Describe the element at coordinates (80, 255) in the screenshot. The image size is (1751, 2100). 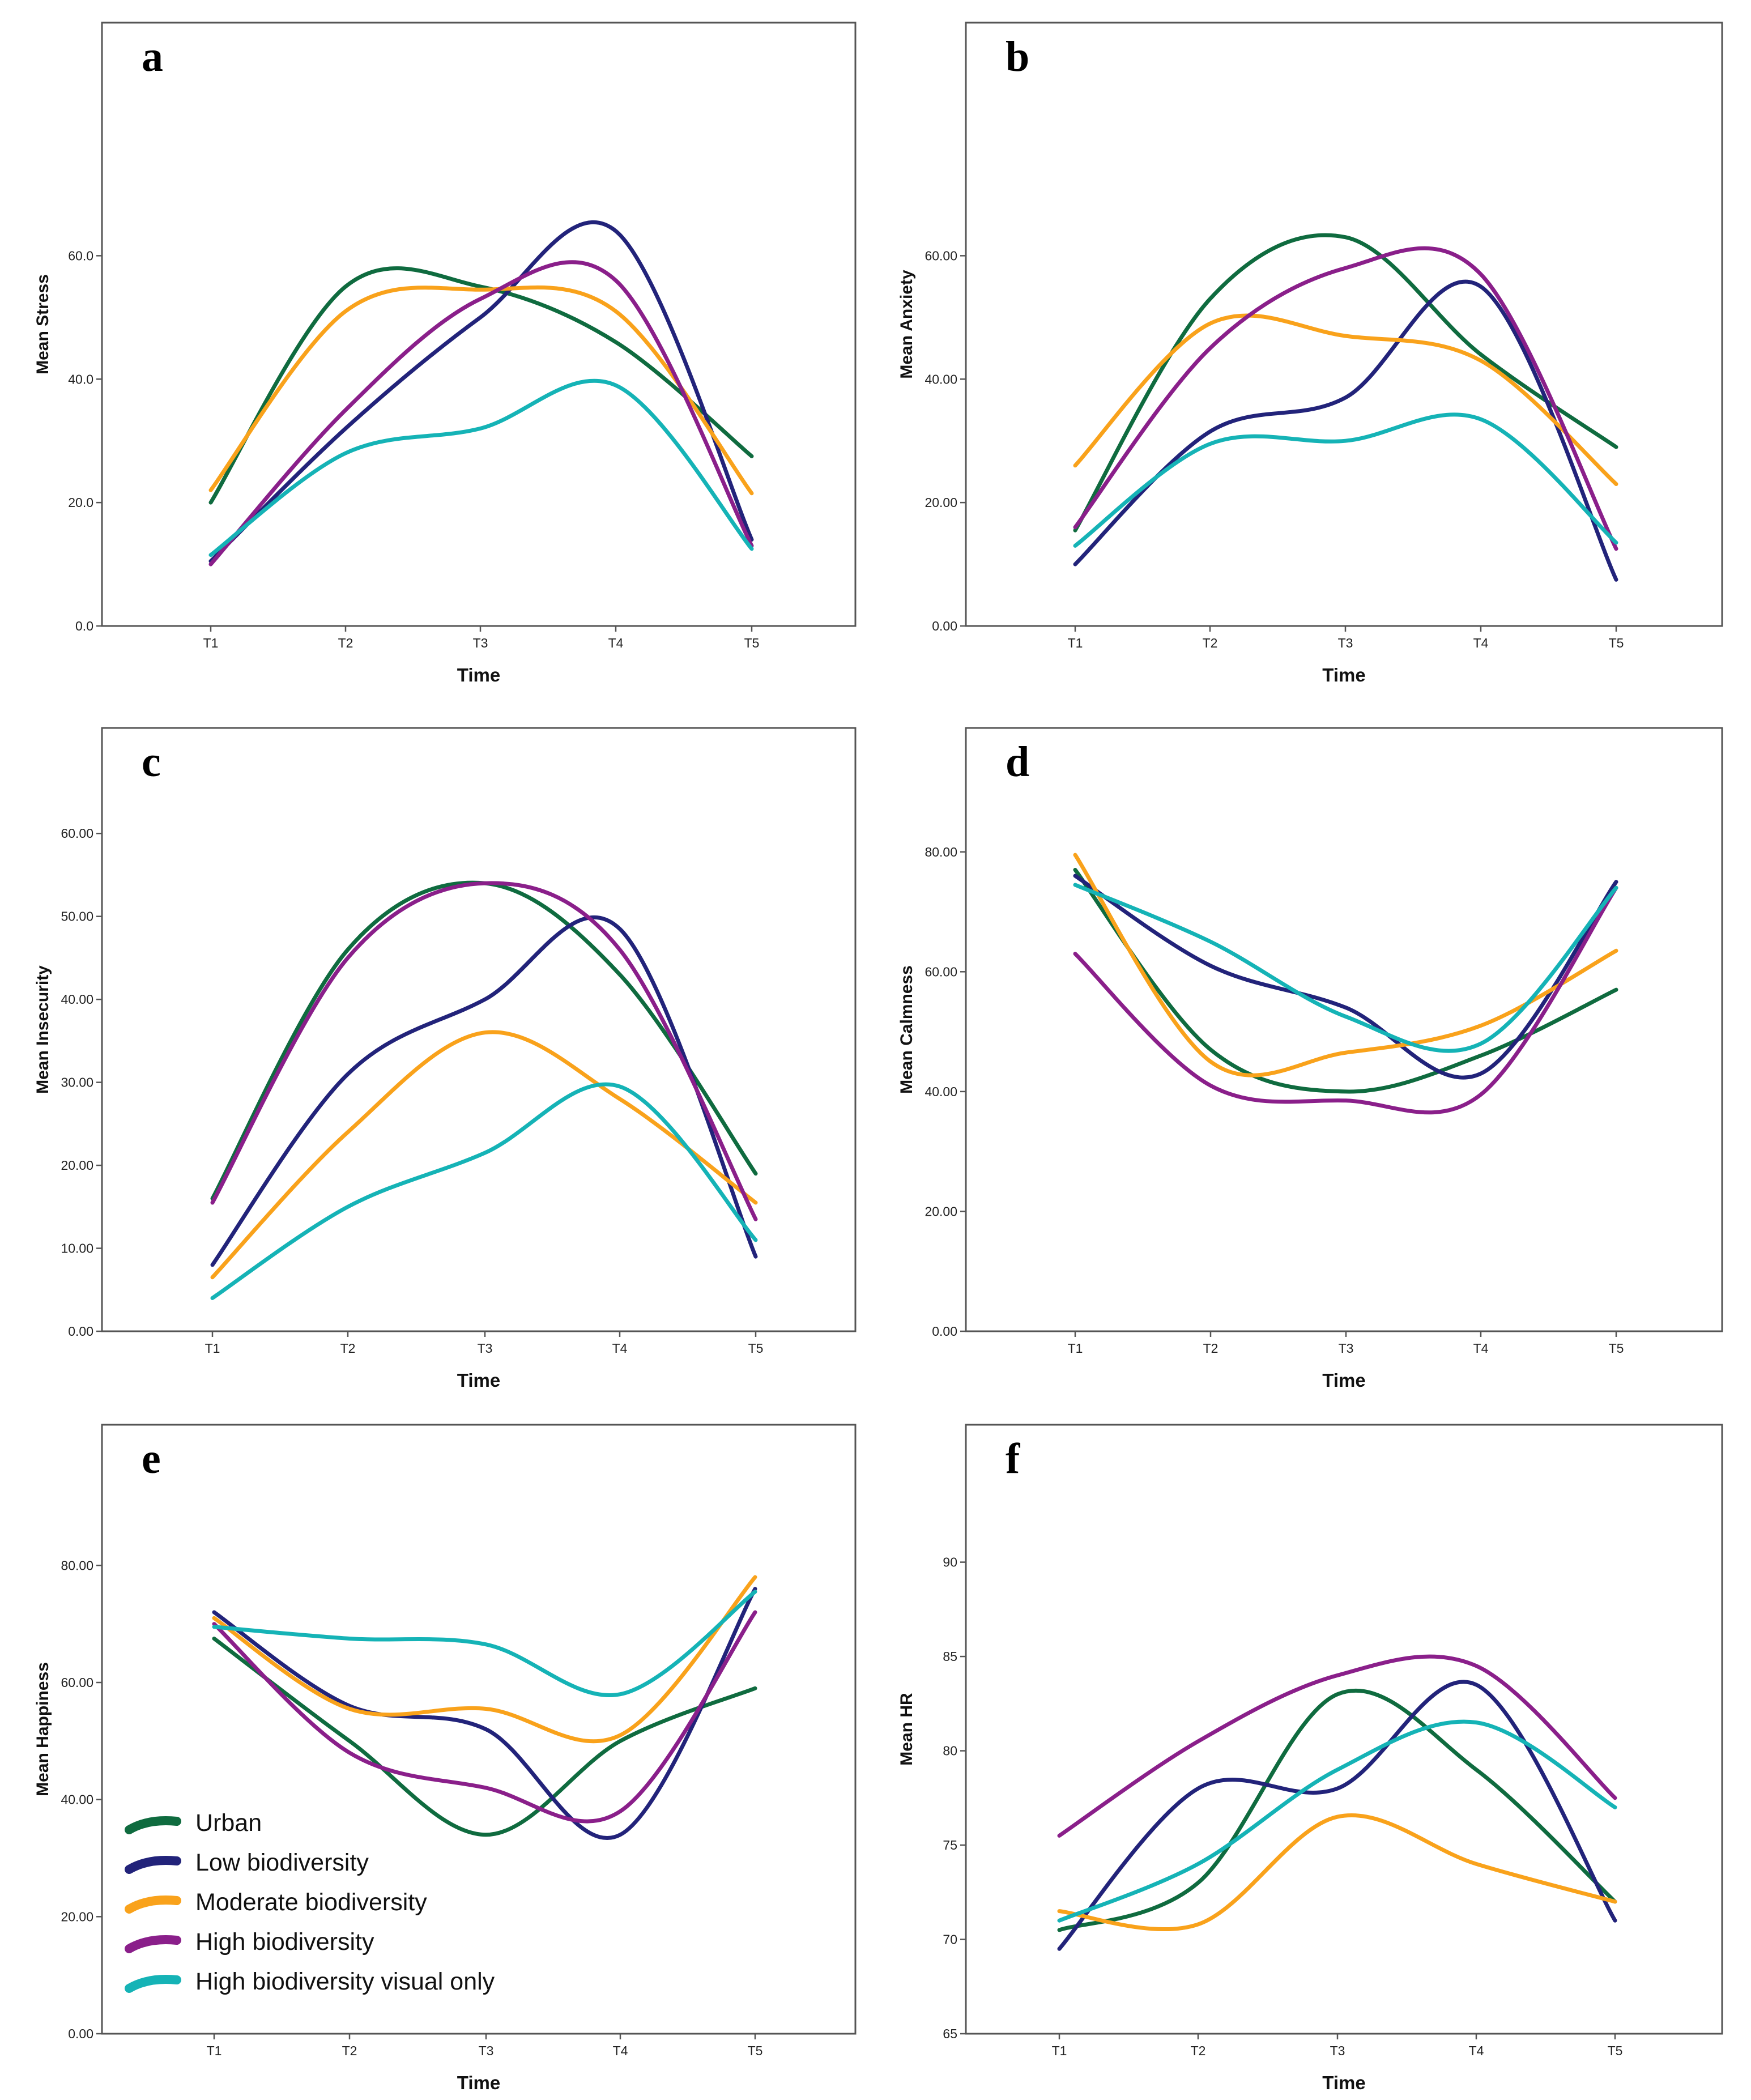
I see `y-tick-label: 60.0` at that location.